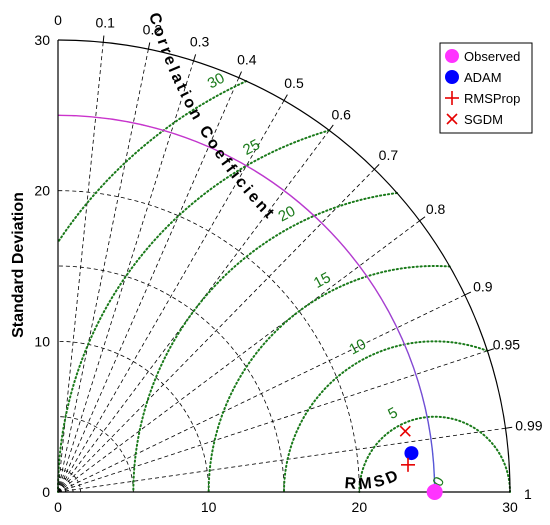  What do you see at coordinates (209, 507) in the screenshot?
I see `x-tick-label-10: 10` at bounding box center [209, 507].